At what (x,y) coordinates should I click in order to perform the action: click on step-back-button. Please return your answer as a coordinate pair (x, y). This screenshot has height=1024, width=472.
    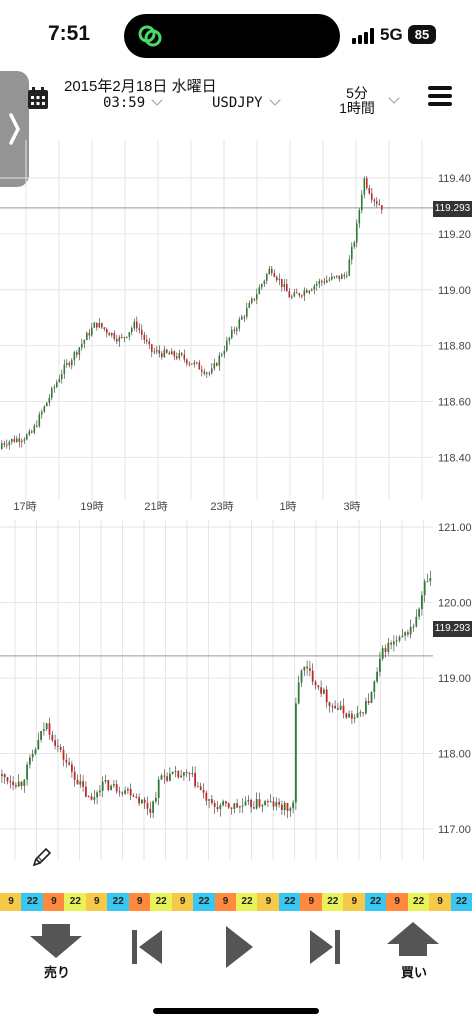
    Looking at the image, I should click on (147, 953).